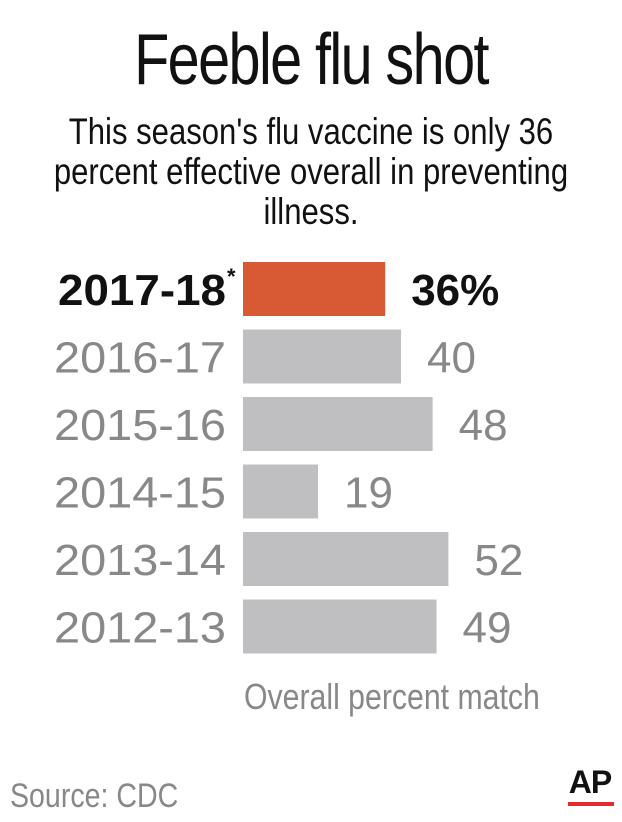 Image resolution: width=622 pixels, height=822 pixels. What do you see at coordinates (498, 560) in the screenshot?
I see `value-label-2013-14: 52` at bounding box center [498, 560].